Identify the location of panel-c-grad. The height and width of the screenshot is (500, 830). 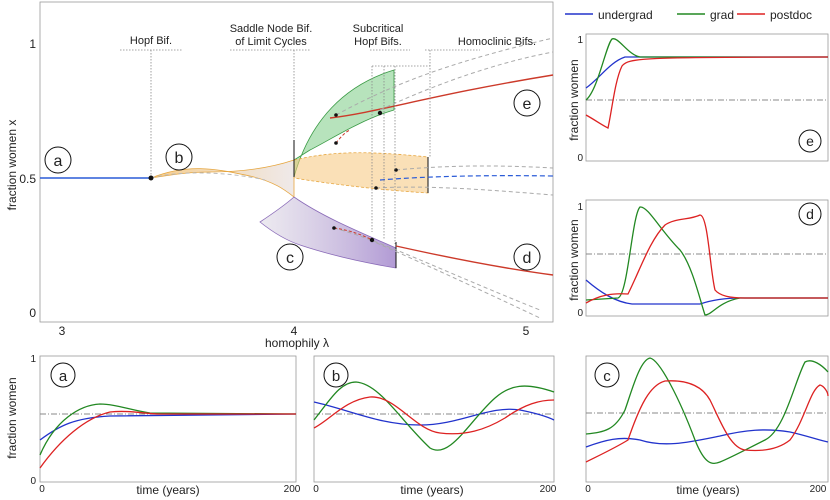
(707, 410).